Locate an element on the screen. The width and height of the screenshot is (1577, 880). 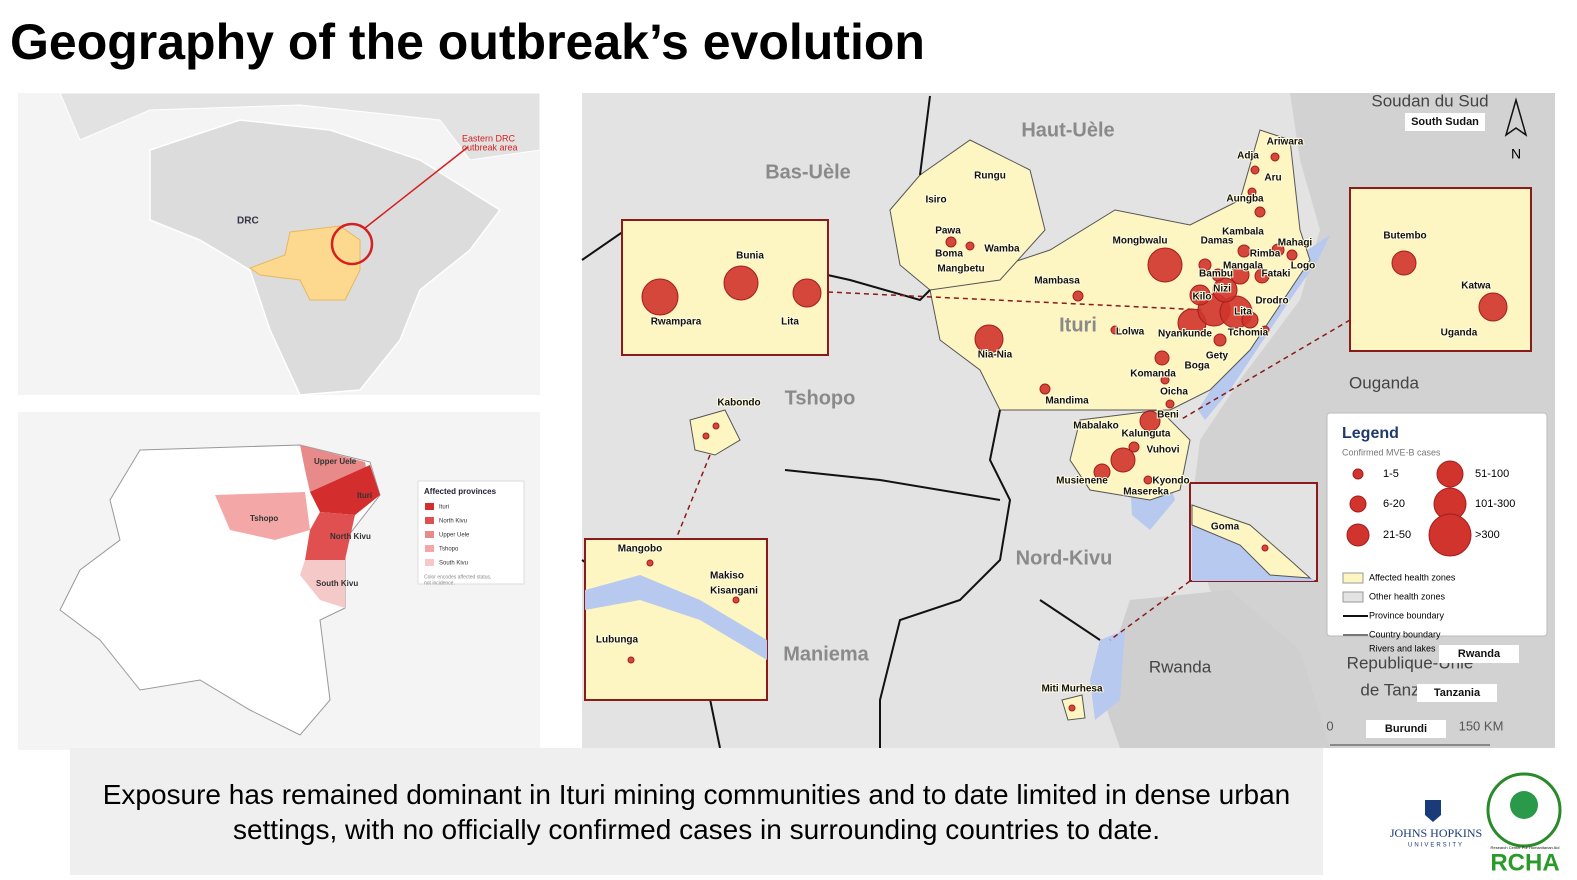
health-zone-label: Boga is located at coordinates (1197, 366).